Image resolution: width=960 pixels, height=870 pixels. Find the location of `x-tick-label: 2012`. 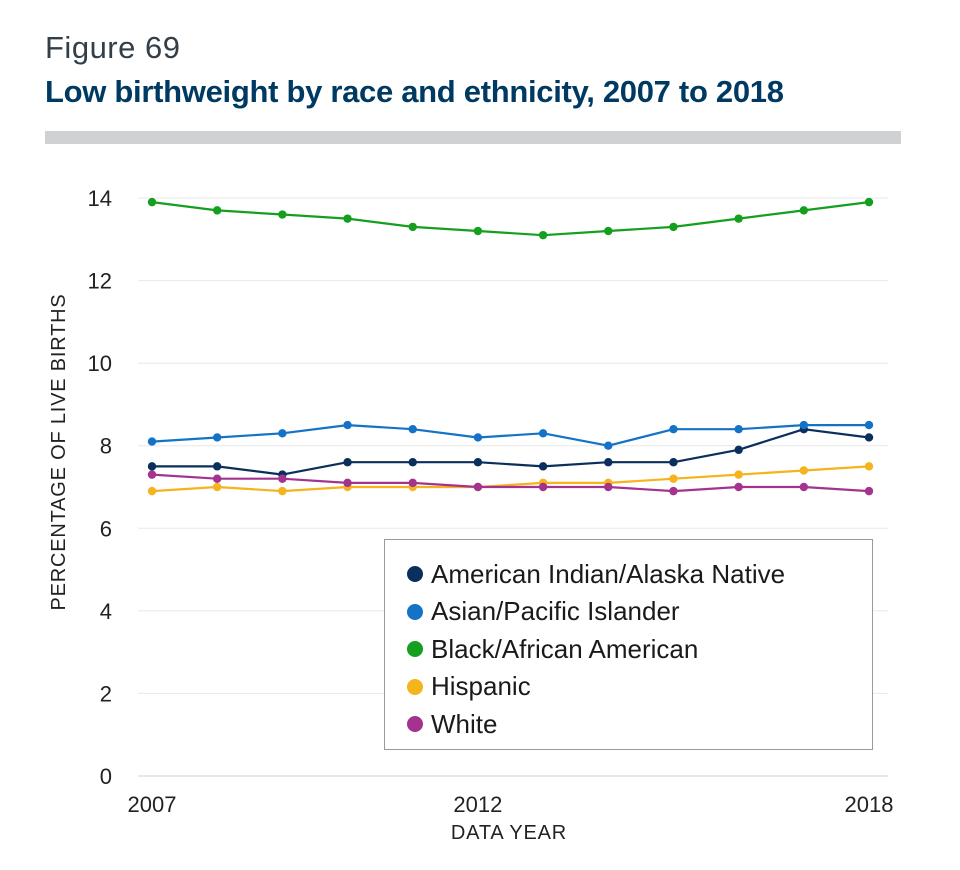

x-tick-label: 2012 is located at coordinates (477, 804).